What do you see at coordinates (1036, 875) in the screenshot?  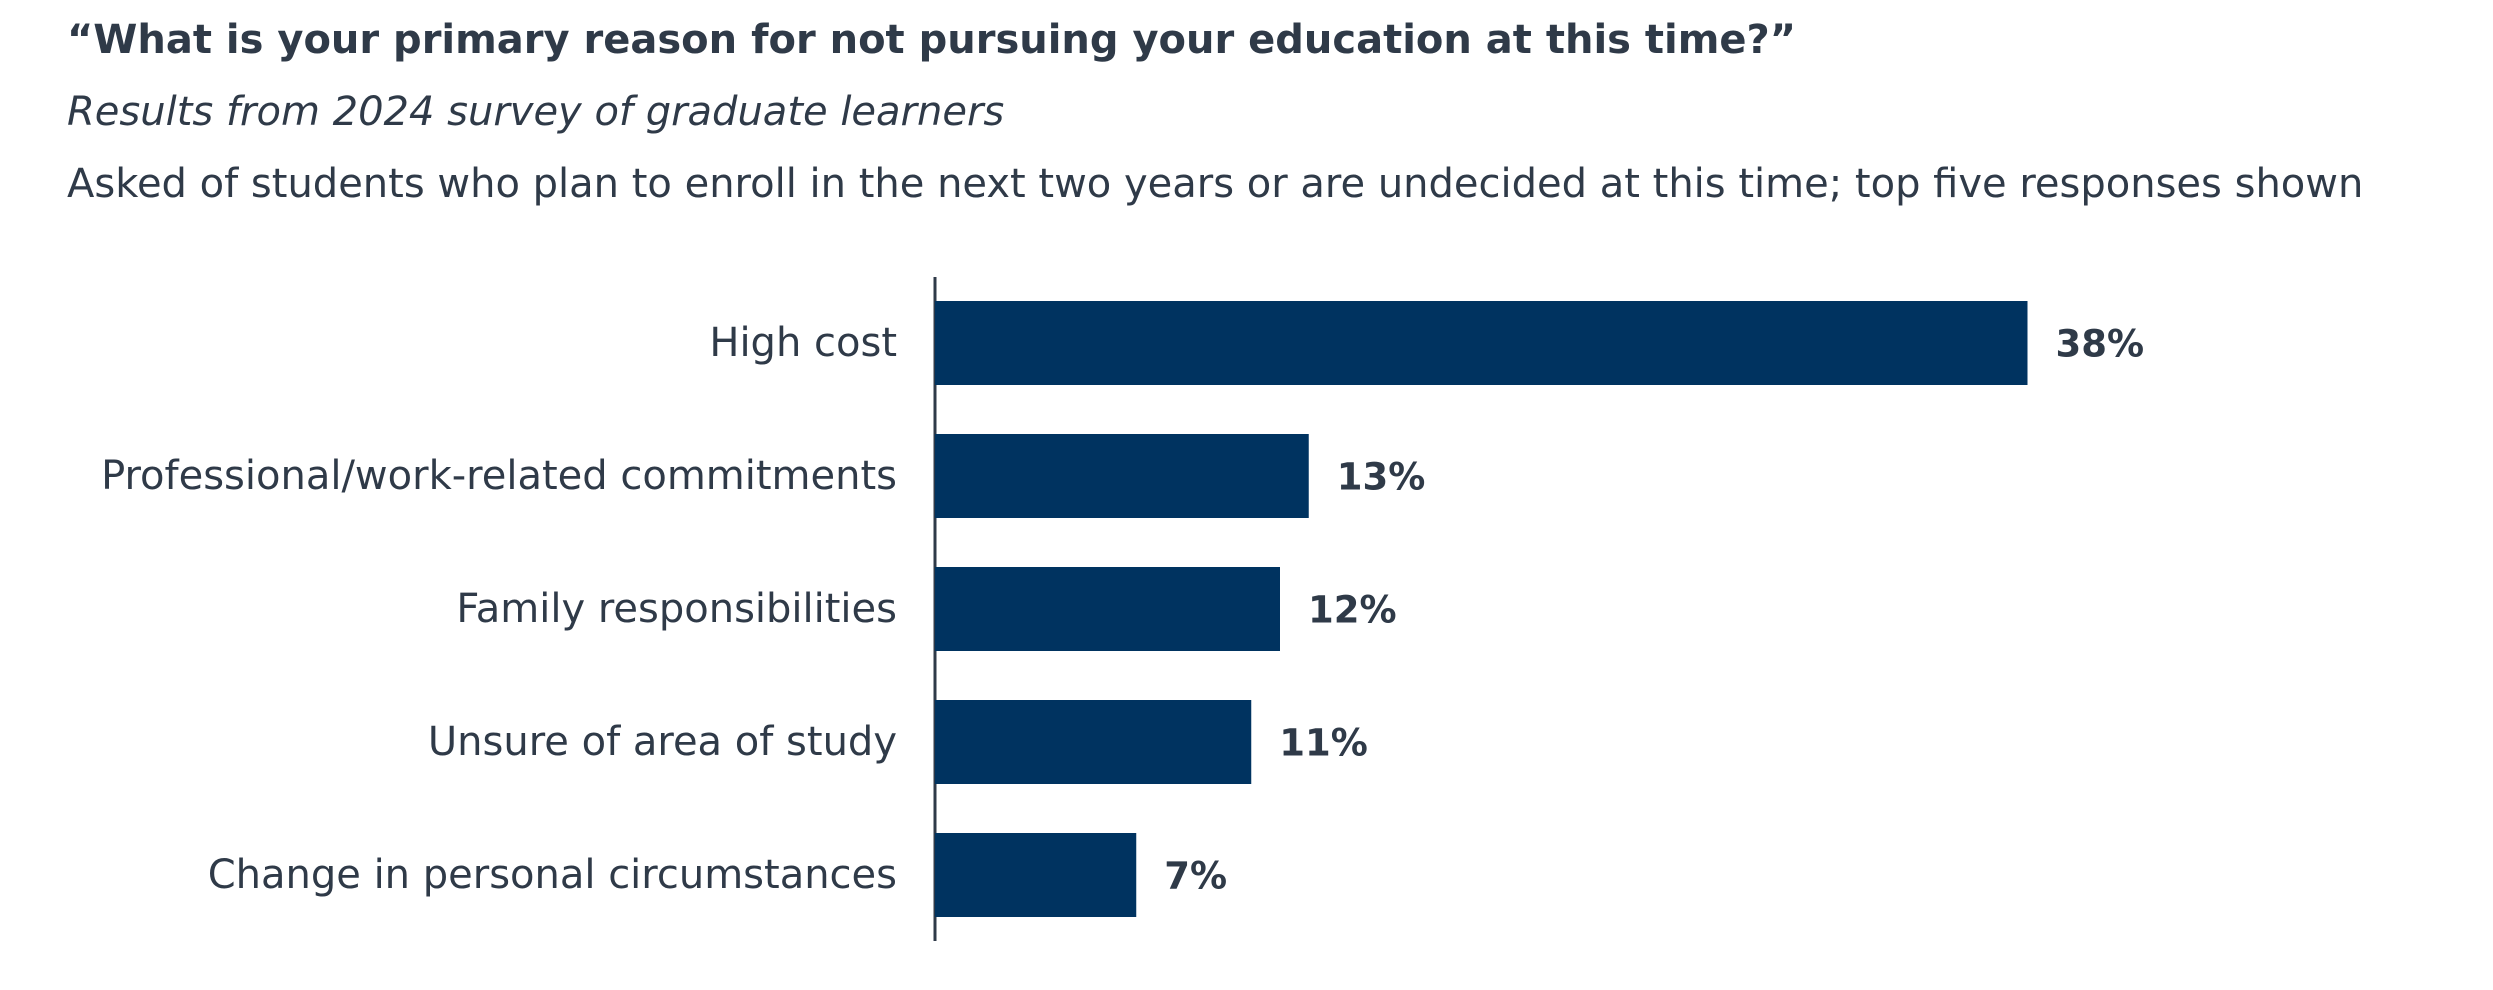 I see `bar-change-in-personal-circumstances` at bounding box center [1036, 875].